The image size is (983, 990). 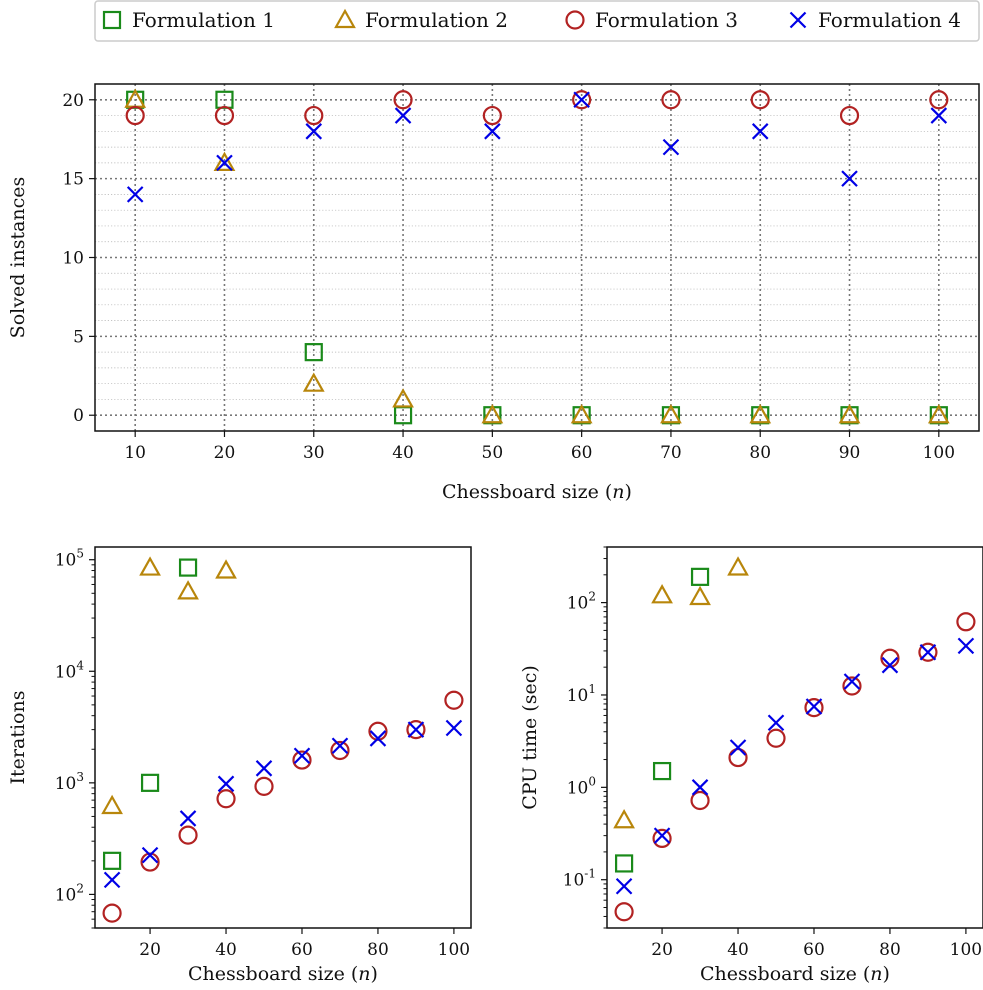 I want to click on x-tick-label: 10, so click(x=135, y=453).